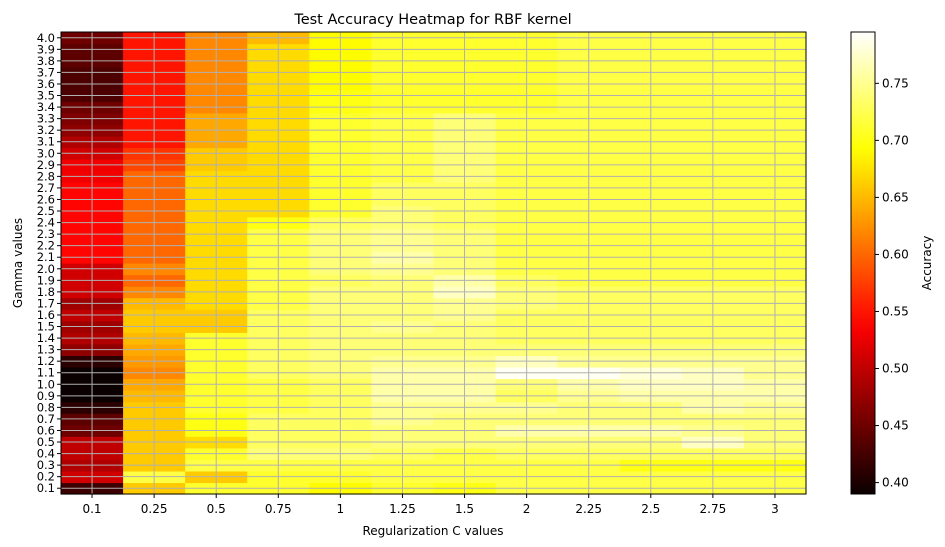  What do you see at coordinates (46, 280) in the screenshot?
I see `y-tick-label: 1.9` at bounding box center [46, 280].